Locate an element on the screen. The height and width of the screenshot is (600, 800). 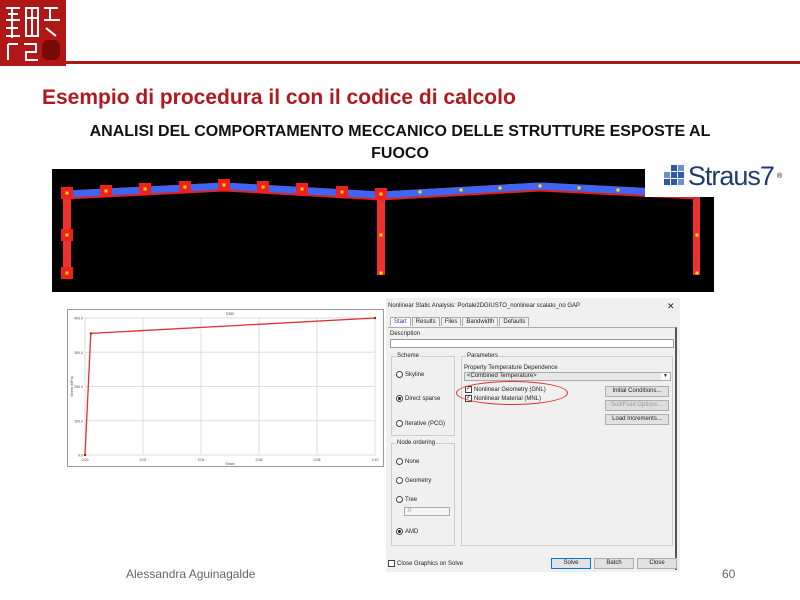
radio-geometry: Geometry is located at coordinates (413, 480).